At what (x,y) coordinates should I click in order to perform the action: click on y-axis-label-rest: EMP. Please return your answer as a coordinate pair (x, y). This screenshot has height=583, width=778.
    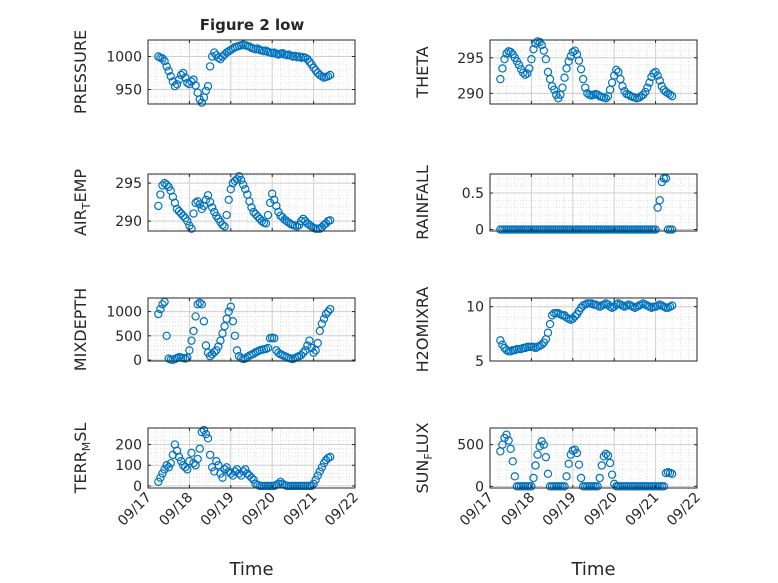
    Looking at the image, I should click on (80, 186).